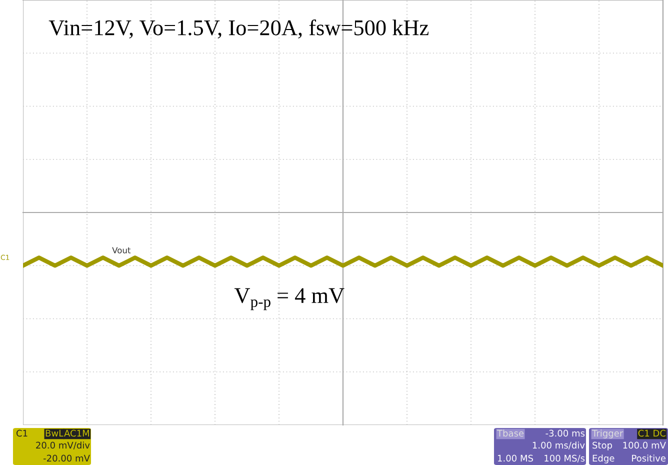 This screenshot has height=465, width=668. What do you see at coordinates (55, 433) in the screenshot?
I see `text: BwL` at bounding box center [55, 433].